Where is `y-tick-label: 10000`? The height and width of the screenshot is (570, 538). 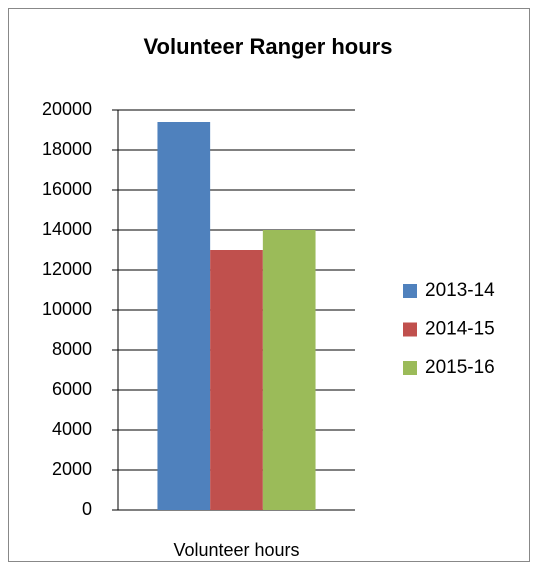 y-tick-label: 10000 is located at coordinates (67, 309).